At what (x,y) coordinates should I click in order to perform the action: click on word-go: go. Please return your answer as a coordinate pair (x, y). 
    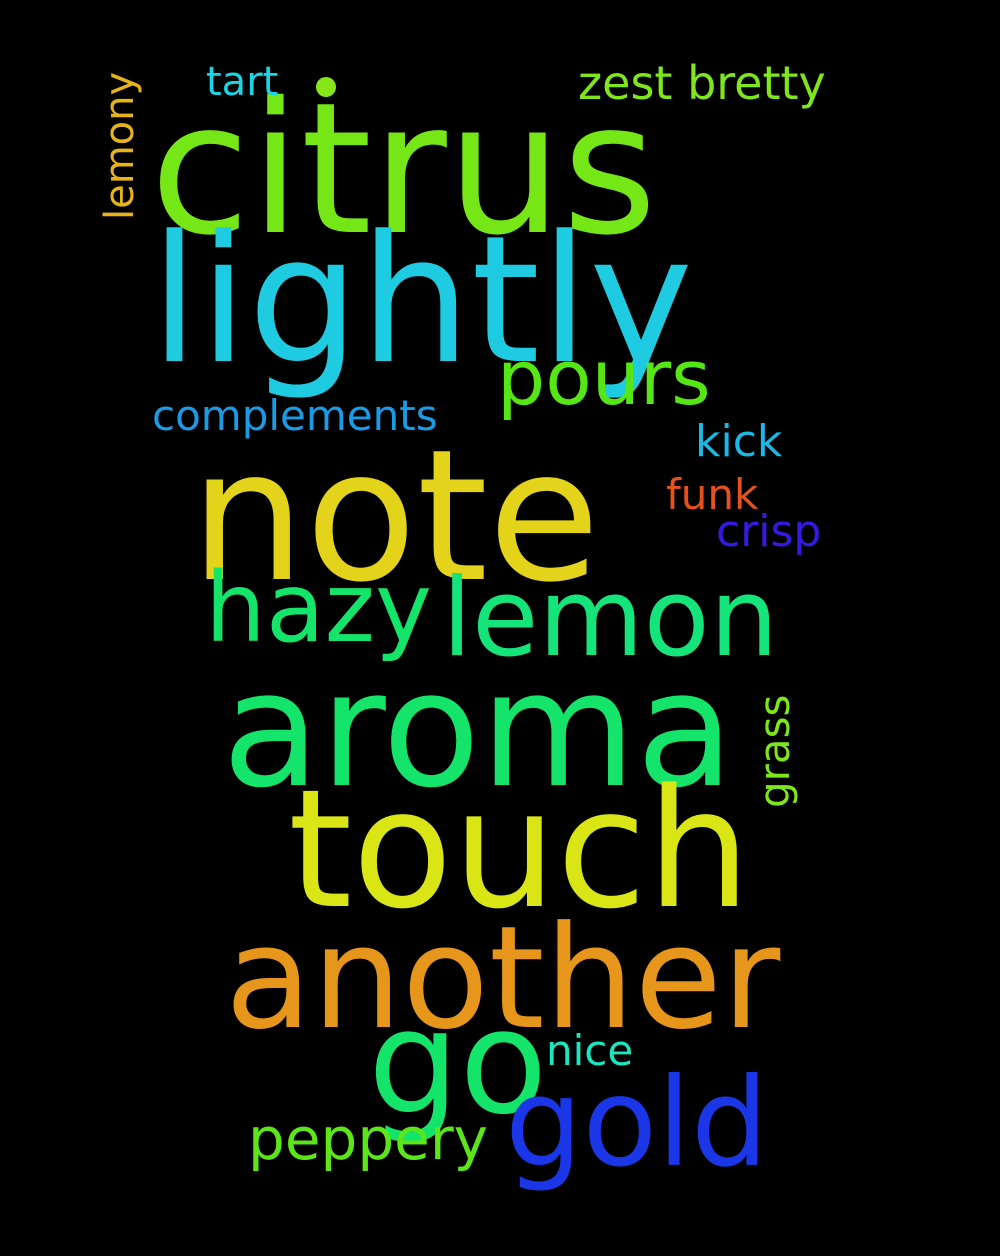
    Looking at the image, I should click on (458, 1062).